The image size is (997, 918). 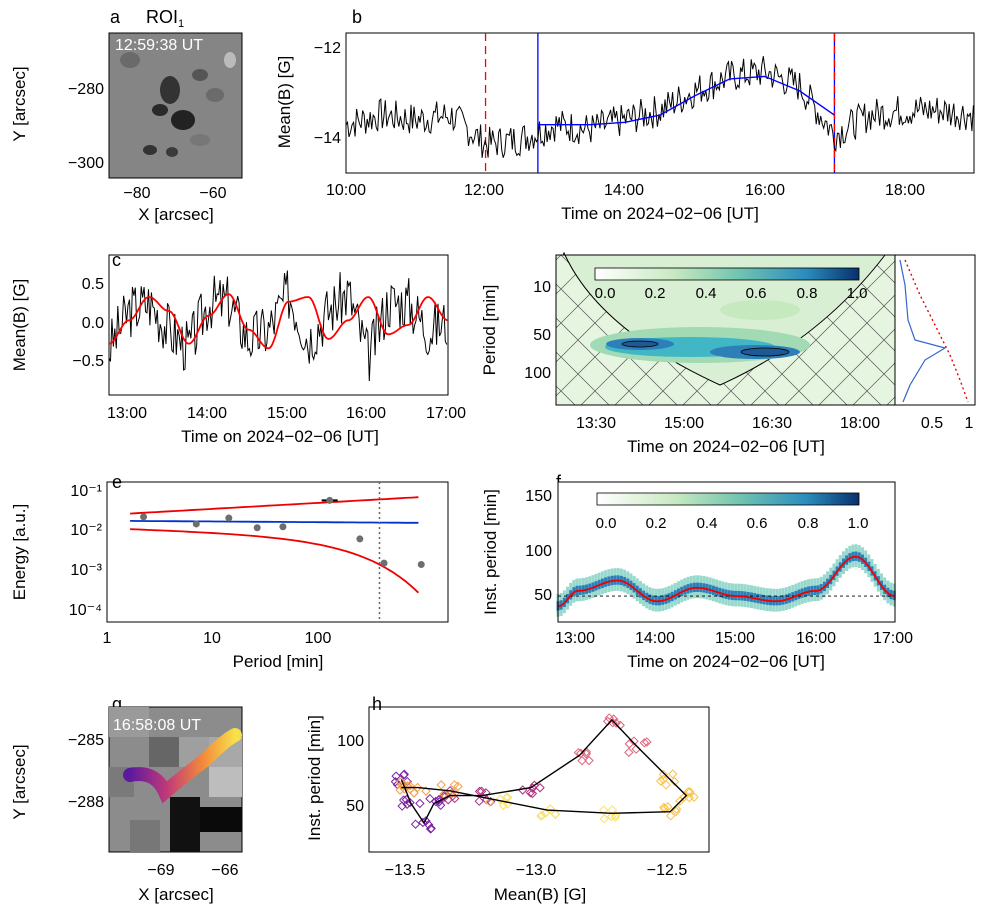 What do you see at coordinates (446, 413) in the screenshot?
I see `c-xtick: 17:00` at bounding box center [446, 413].